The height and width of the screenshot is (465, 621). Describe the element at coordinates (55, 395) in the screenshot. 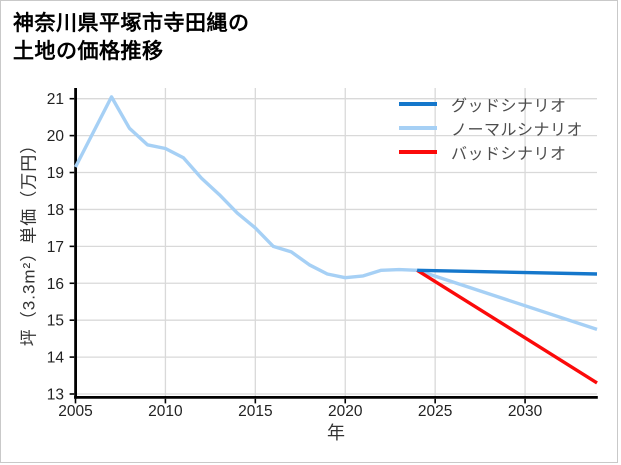

I see `y-tick-label: 13` at that location.